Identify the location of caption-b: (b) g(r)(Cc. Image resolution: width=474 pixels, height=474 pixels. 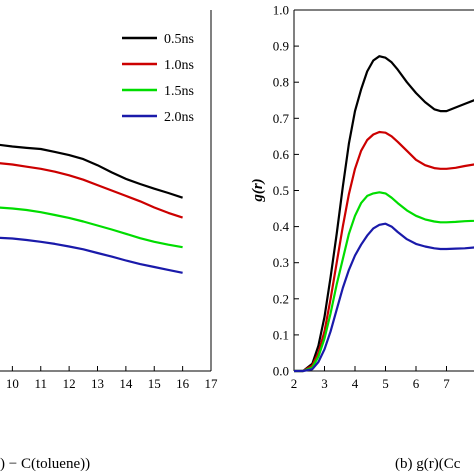
(428, 464).